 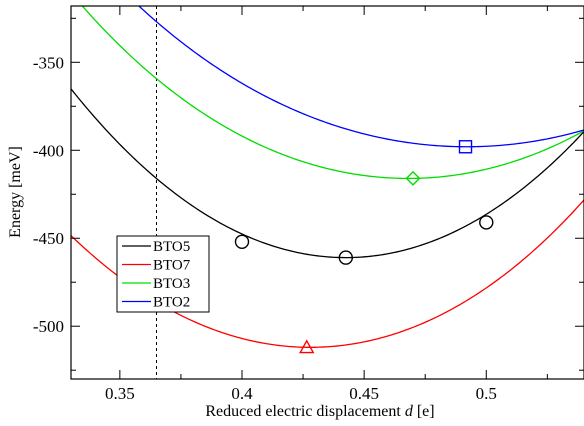 I want to click on x-tick-label: 0.4, so click(x=242, y=393).